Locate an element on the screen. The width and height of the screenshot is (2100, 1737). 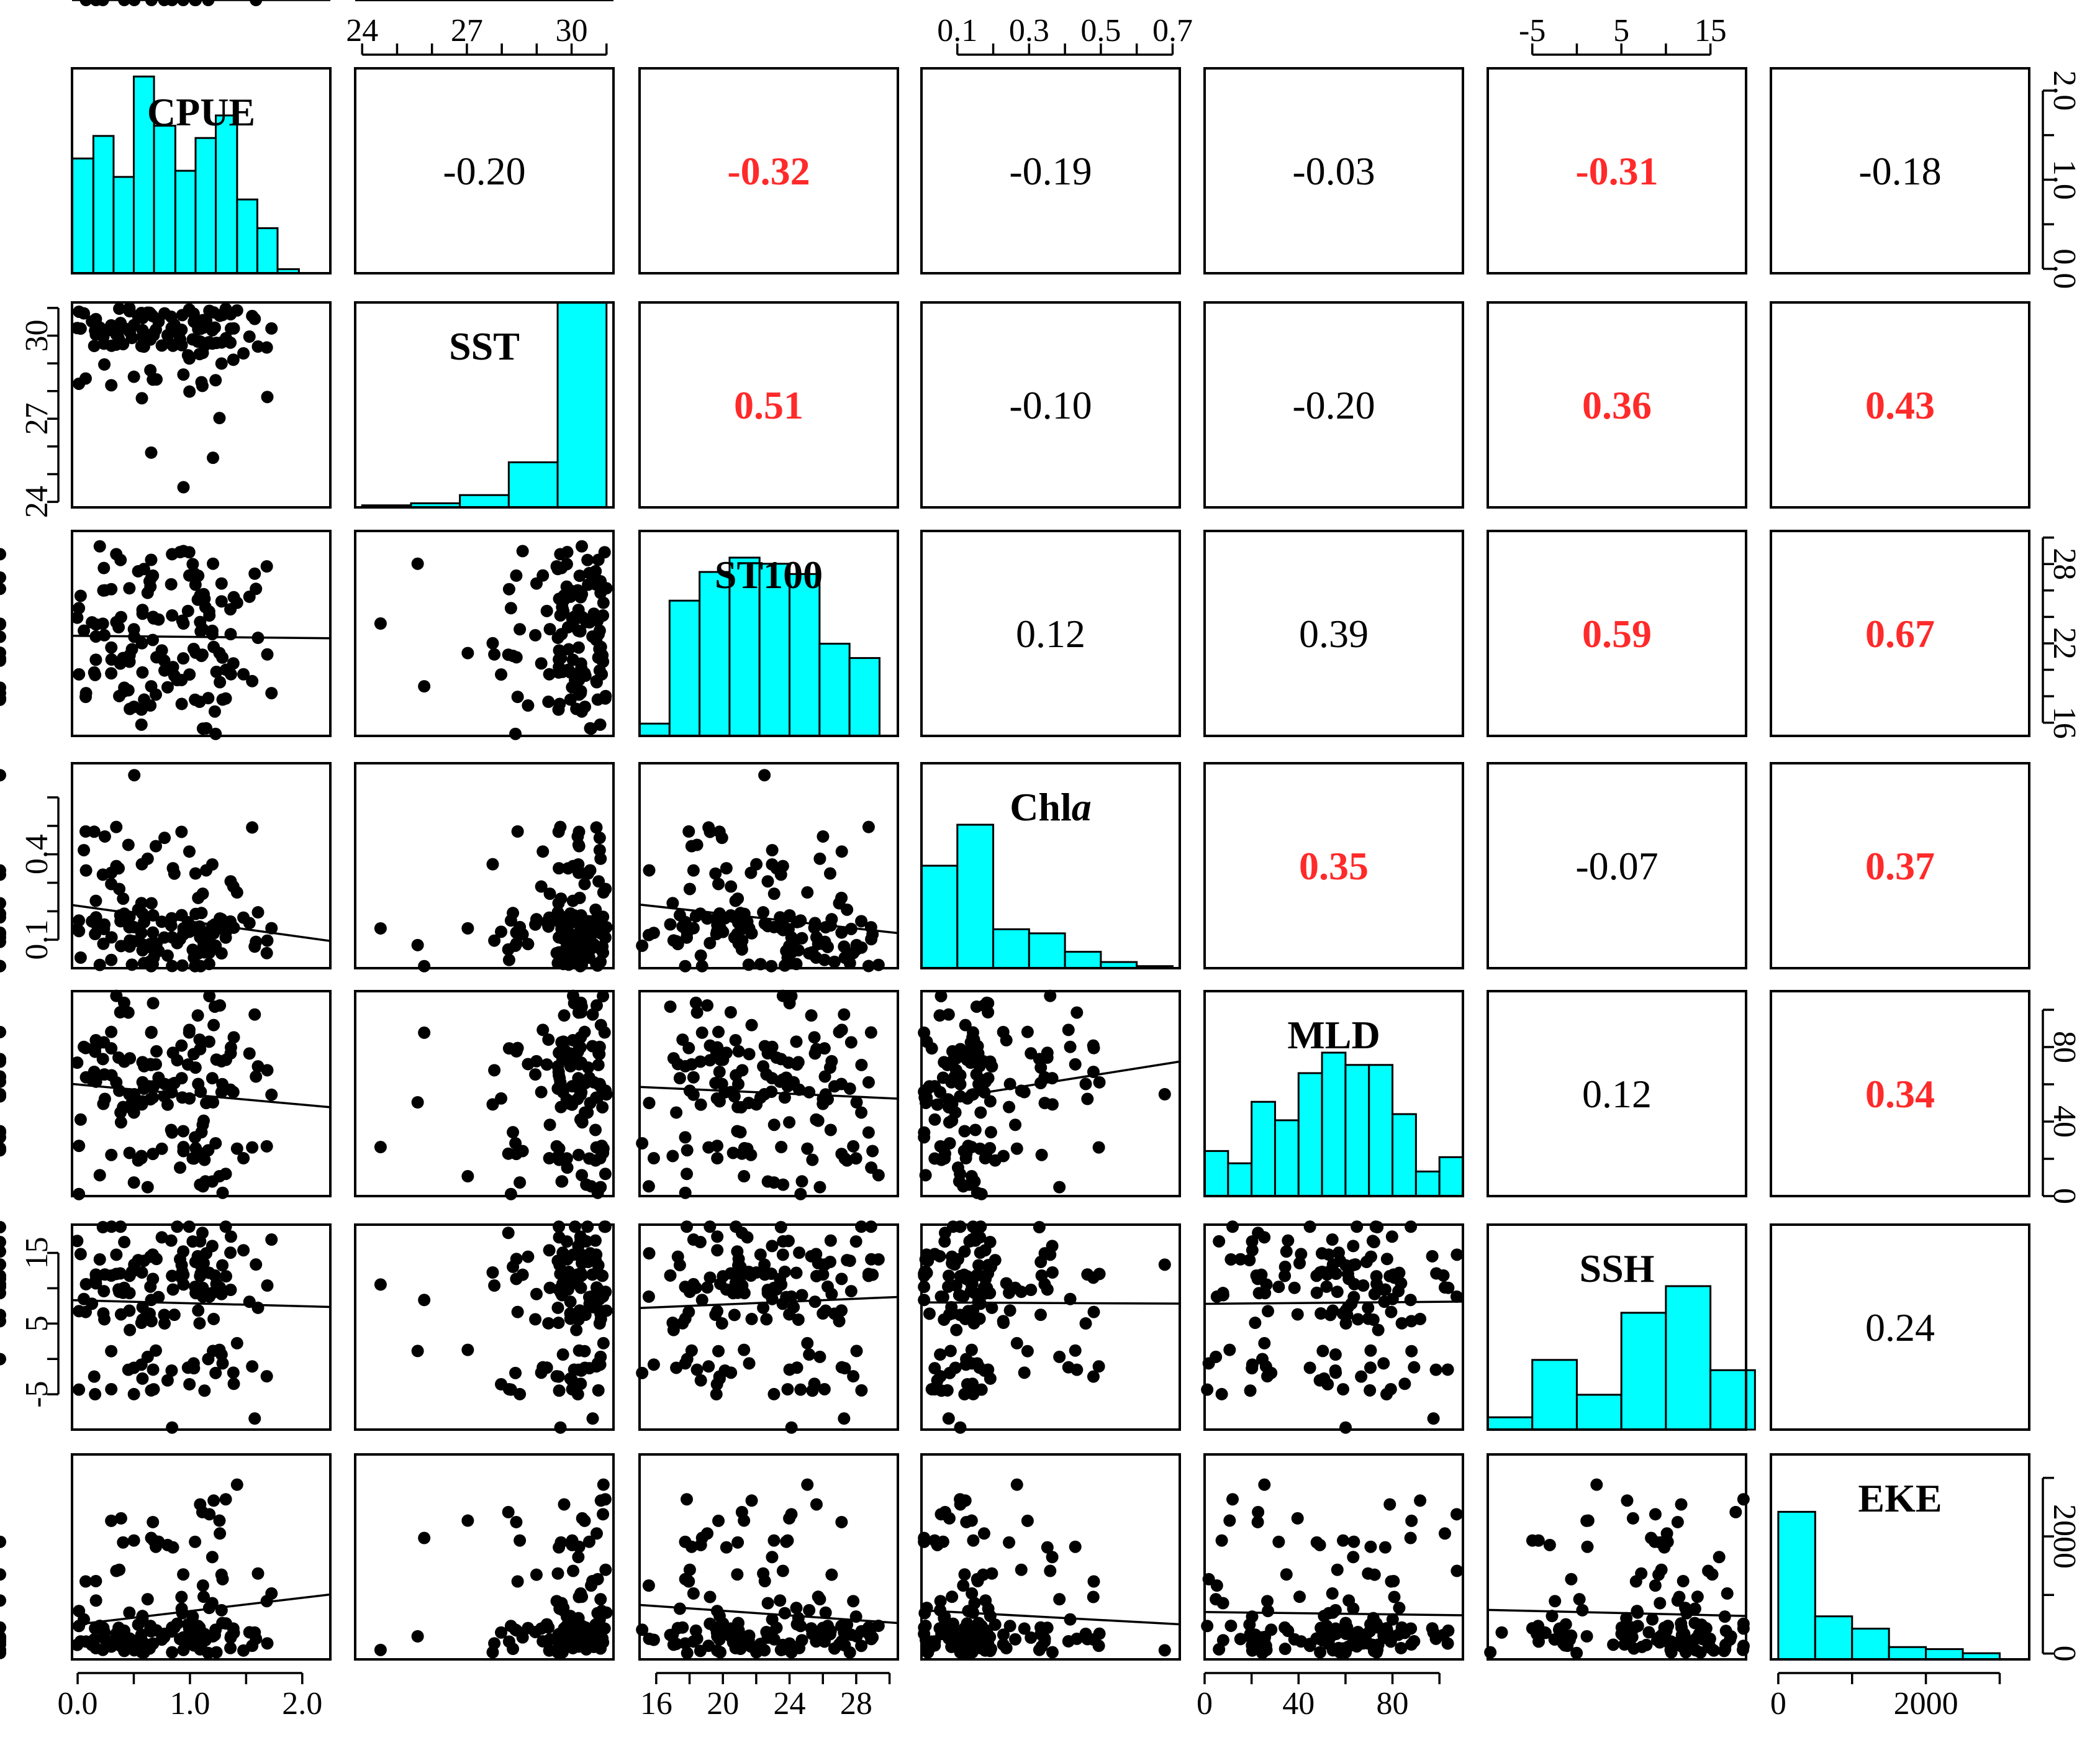
panel-Chla-Chla: Chla is located at coordinates (1050, 865).